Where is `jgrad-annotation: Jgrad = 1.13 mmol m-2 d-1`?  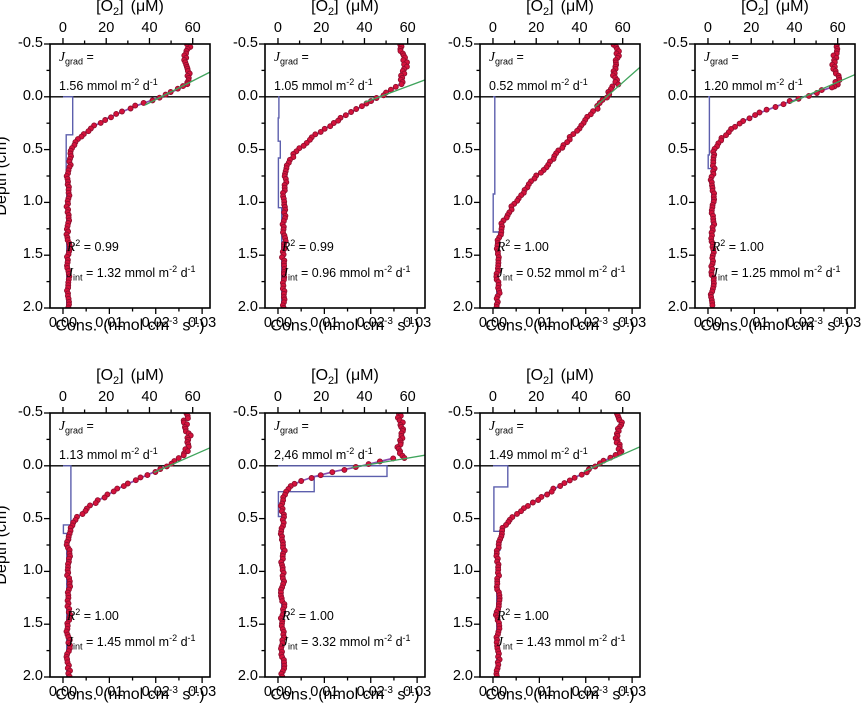
jgrad-annotation: Jgrad = 1.13 mmol m-2 d-1 is located at coordinates (108, 440).